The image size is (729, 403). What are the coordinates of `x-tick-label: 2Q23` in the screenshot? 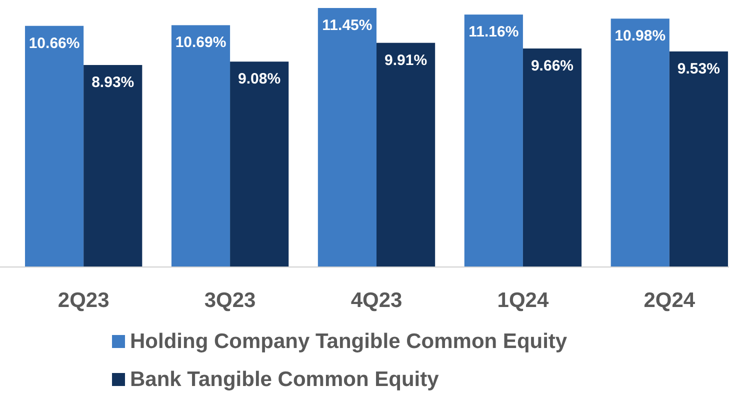 It's located at (84, 300).